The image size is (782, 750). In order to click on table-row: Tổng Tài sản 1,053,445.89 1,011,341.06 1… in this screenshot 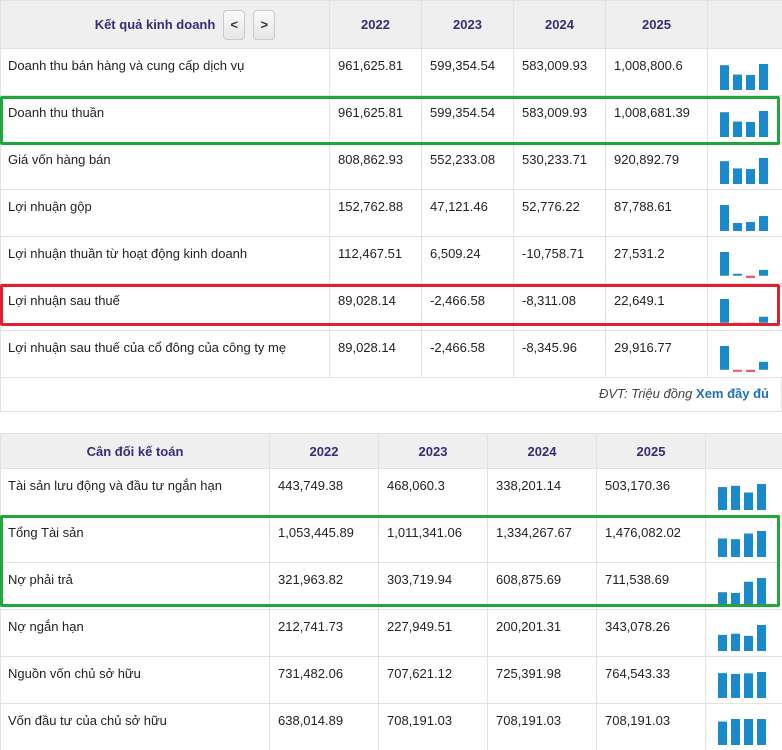, I will do `click(391, 539)`.